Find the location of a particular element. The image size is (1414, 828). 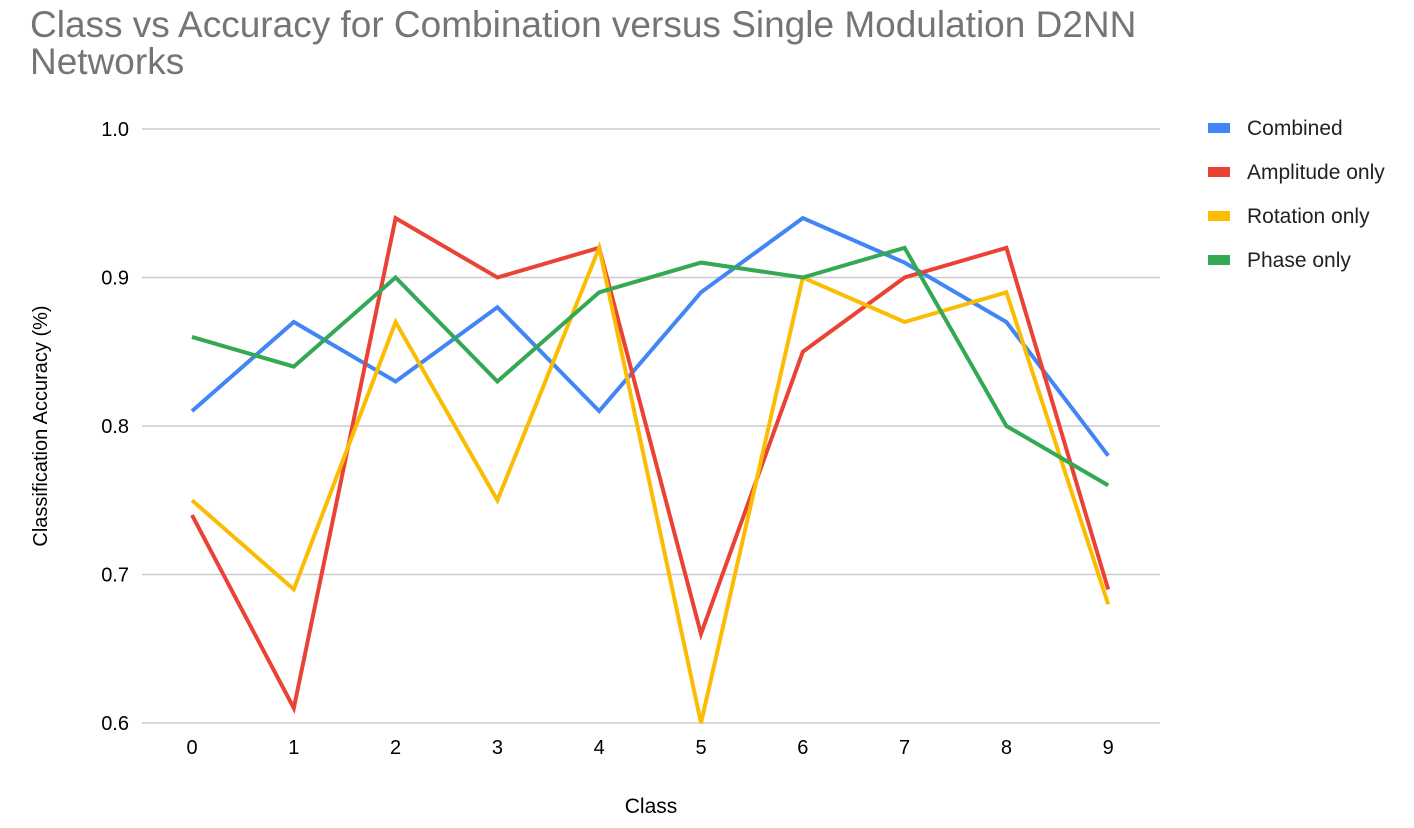

y-tick-label: 0.6 is located at coordinates (115, 724).